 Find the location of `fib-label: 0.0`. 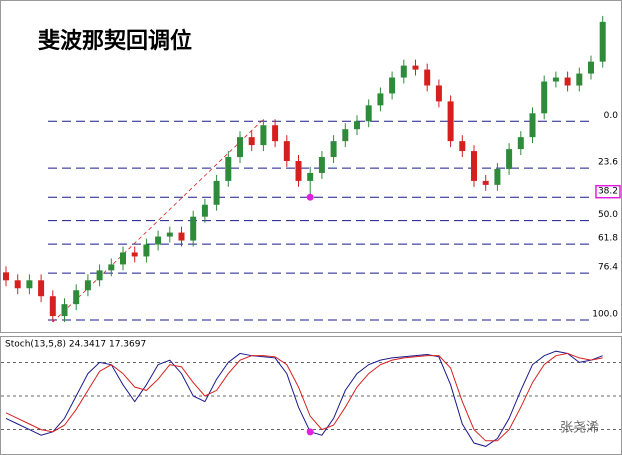

fib-label: 0.0 is located at coordinates (611, 116).